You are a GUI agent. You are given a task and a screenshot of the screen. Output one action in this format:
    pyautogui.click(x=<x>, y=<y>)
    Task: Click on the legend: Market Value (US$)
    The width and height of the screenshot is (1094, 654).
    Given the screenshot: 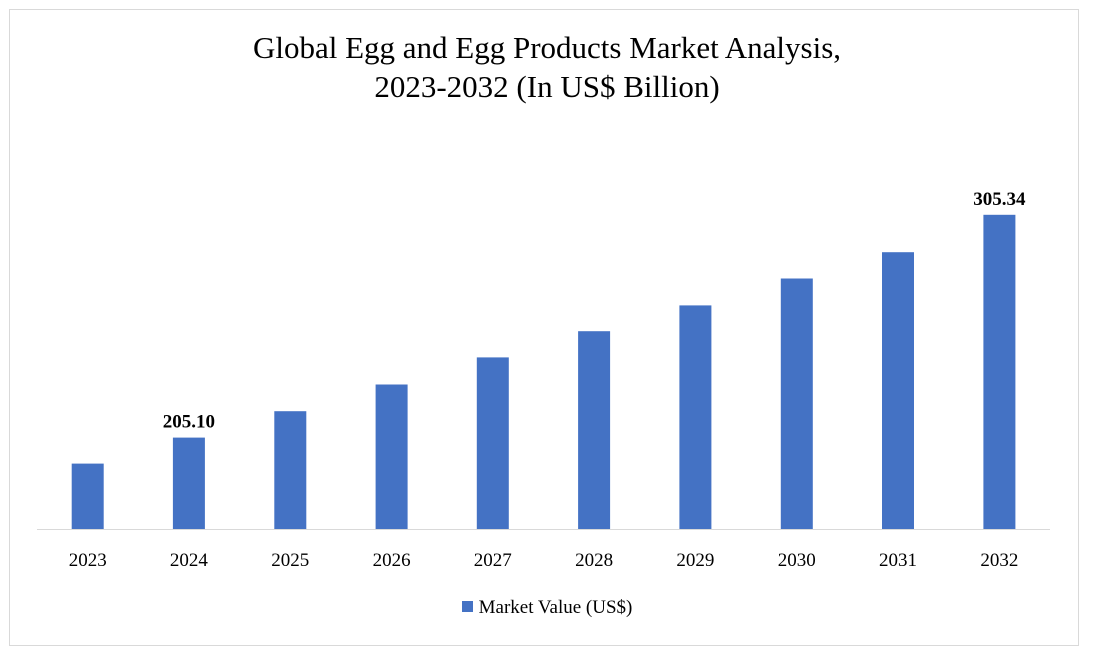 What is the action you would take?
    pyautogui.click(x=547, y=608)
    